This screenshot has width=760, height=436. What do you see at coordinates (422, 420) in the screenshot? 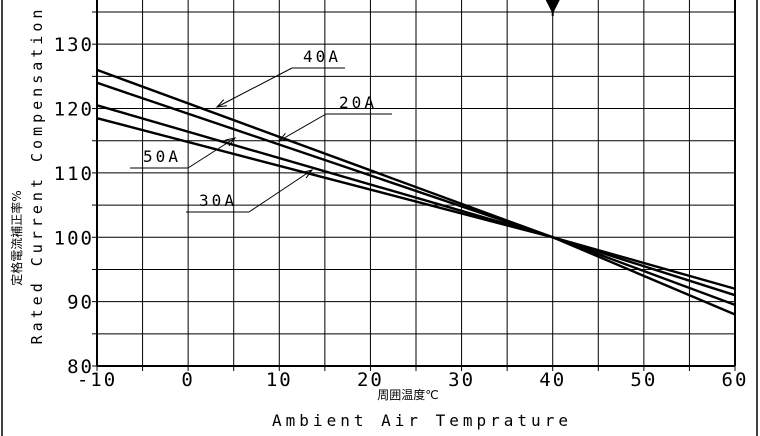
I see `xlabel-en: Ambient Air Temprature` at bounding box center [422, 420].